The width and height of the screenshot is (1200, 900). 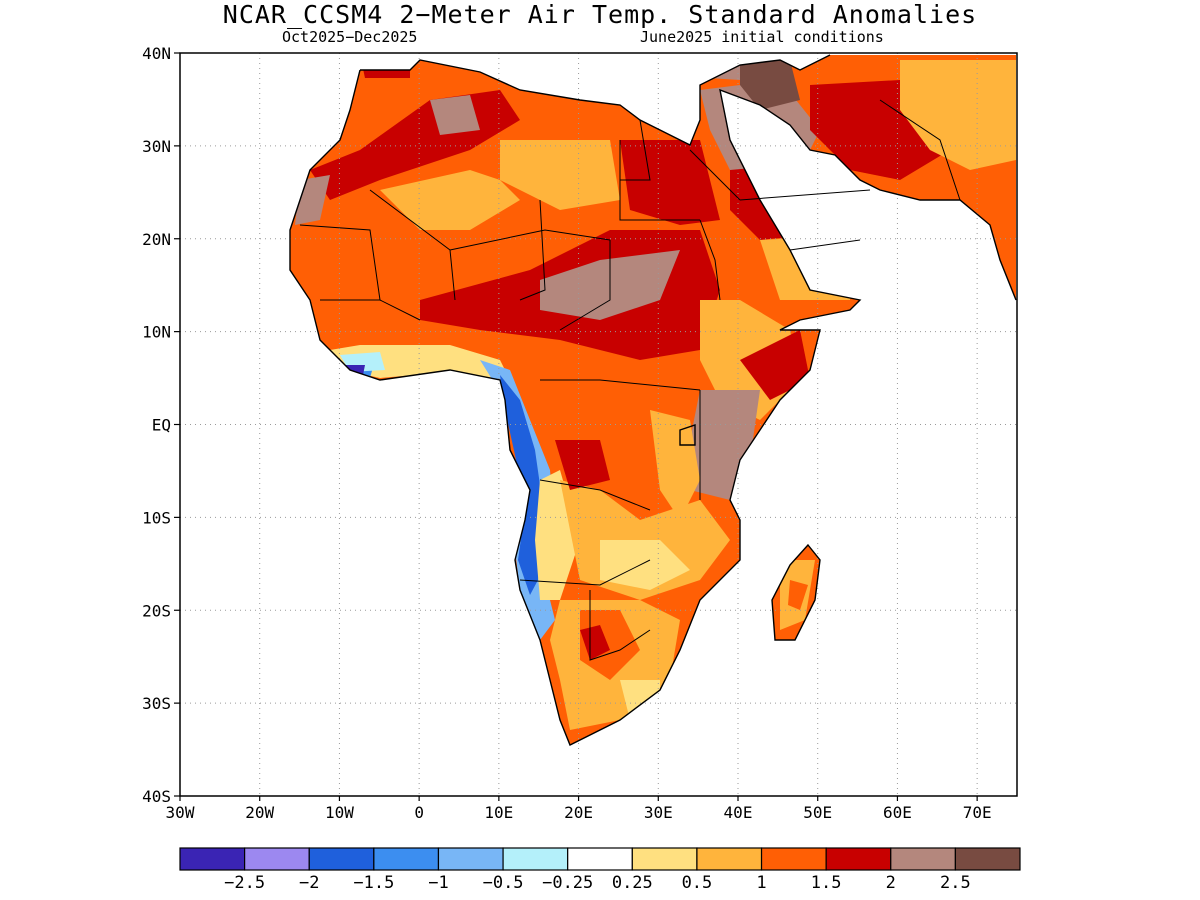 I want to click on lon-tick-label: 30E, so click(x=658, y=812).